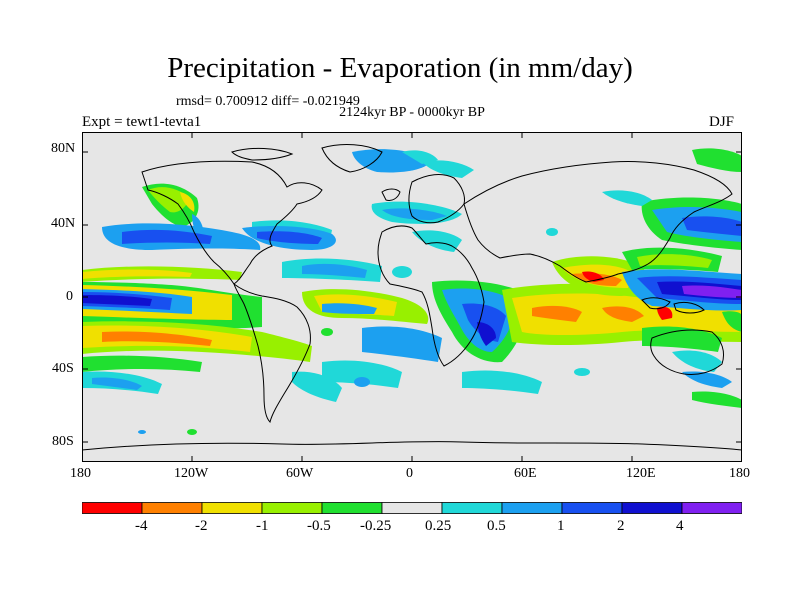 This screenshot has height=600, width=800. What do you see at coordinates (319, 526) in the screenshot?
I see `colorbar-label-4: -0.5` at bounding box center [319, 526].